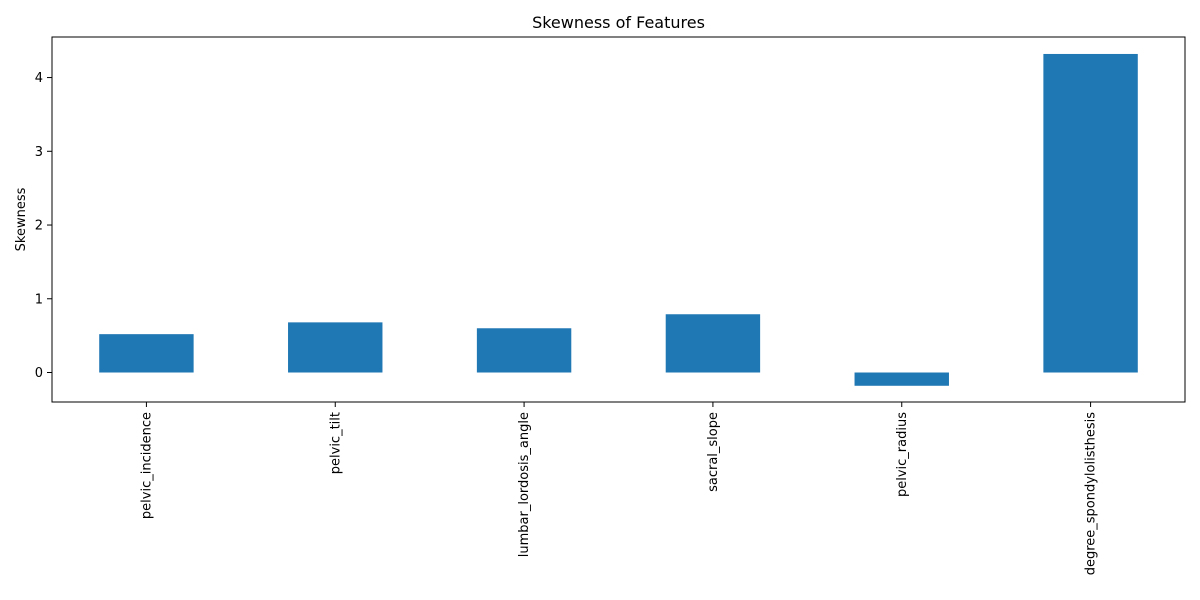 The height and width of the screenshot is (600, 1200). I want to click on x-tick-label: sacral_slope, so click(713, 452).